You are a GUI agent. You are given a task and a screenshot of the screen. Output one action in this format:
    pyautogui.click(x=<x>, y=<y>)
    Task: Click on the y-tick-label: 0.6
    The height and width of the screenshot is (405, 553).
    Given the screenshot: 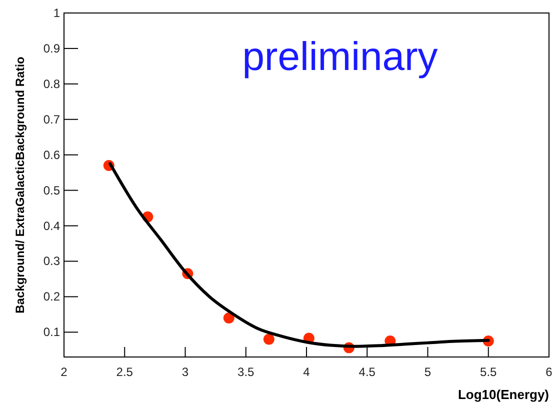 What is the action you would take?
    pyautogui.click(x=51, y=155)
    